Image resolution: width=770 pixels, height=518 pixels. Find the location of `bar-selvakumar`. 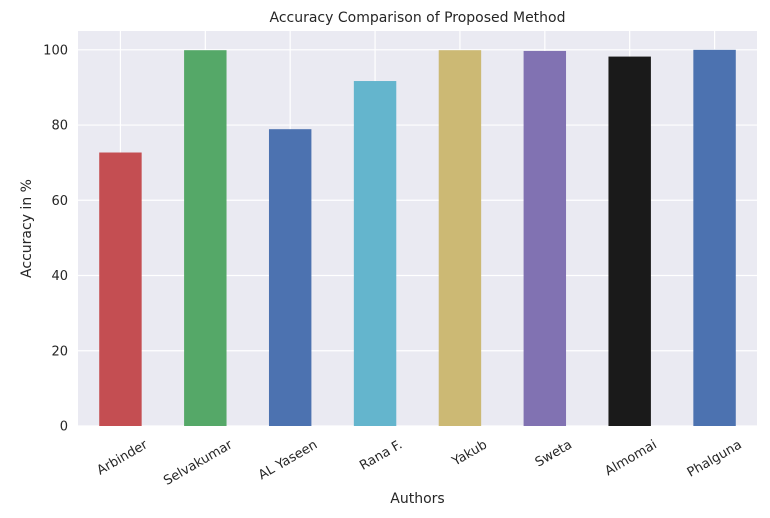

bar-selvakumar is located at coordinates (205, 238).